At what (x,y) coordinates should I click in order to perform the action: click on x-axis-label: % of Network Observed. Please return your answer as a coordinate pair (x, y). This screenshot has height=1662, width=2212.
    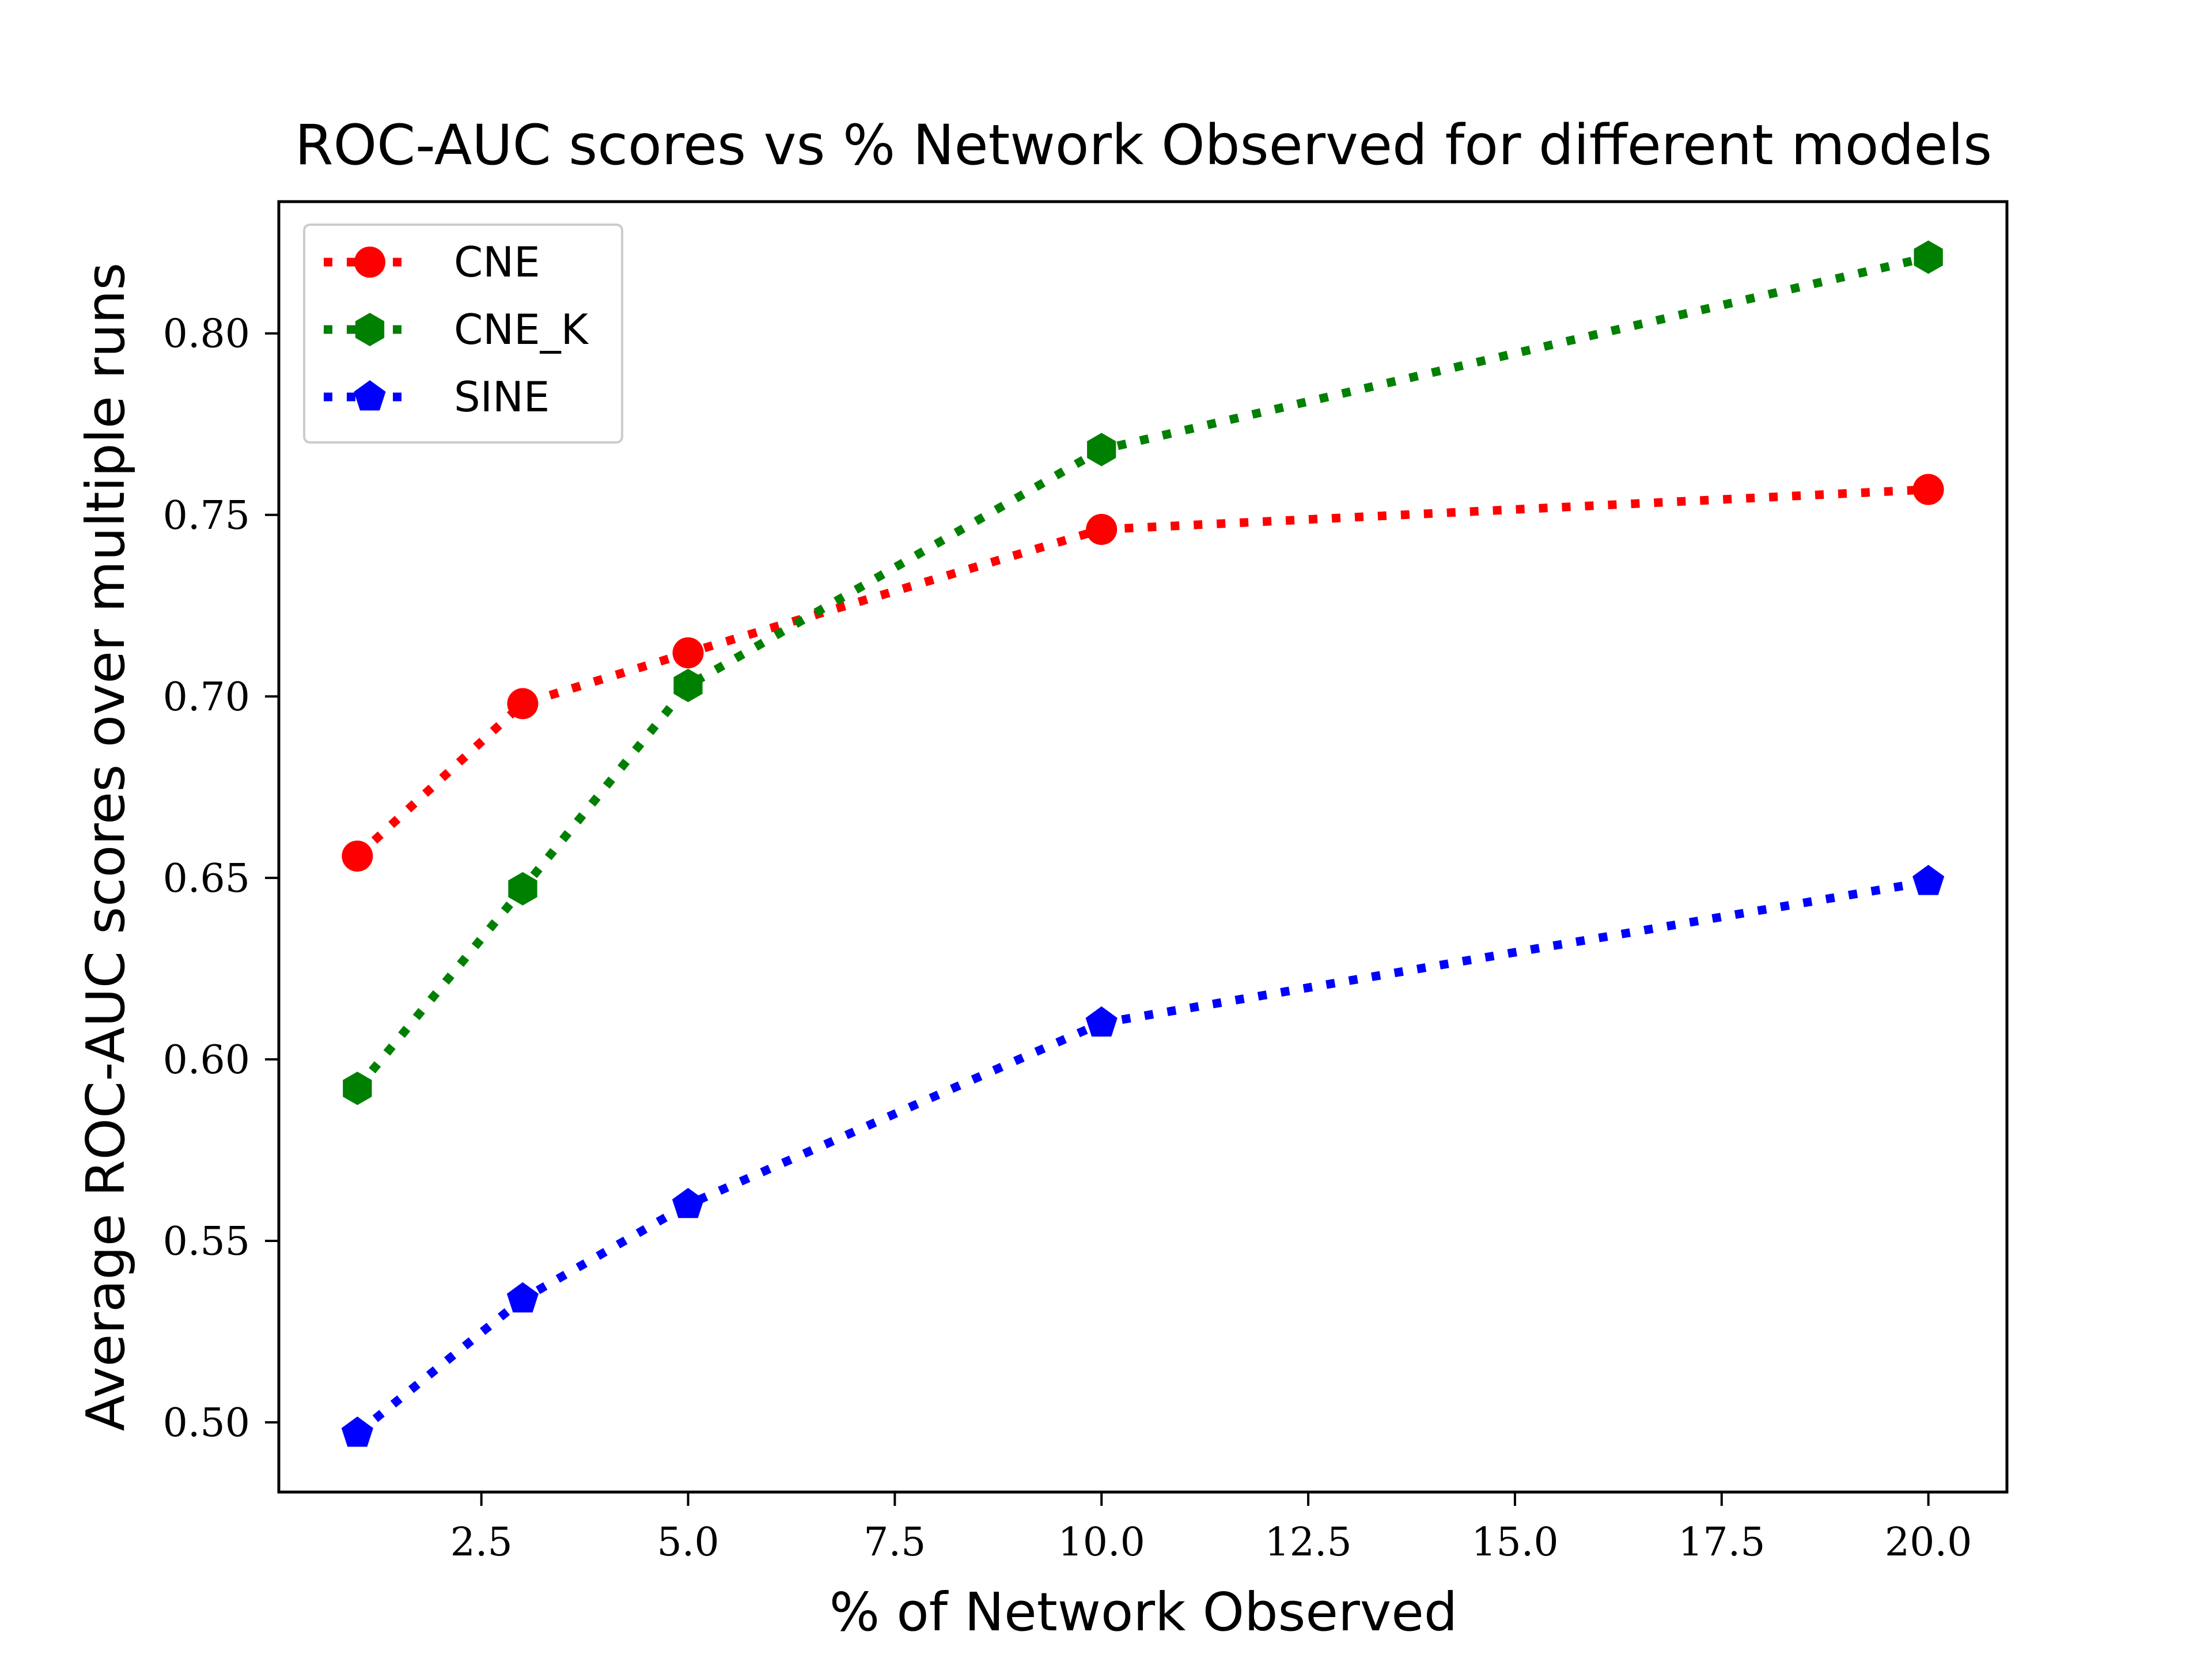
    Looking at the image, I should click on (1144, 1612).